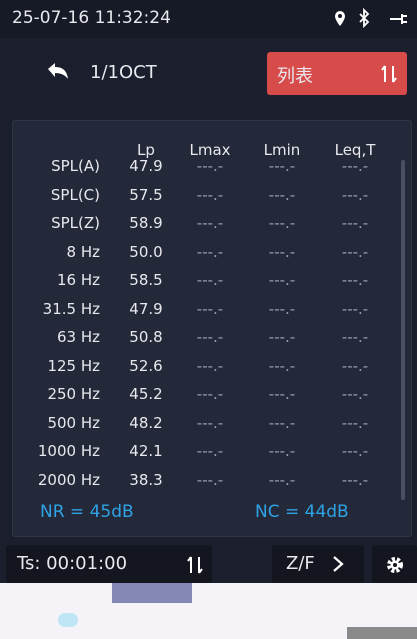  I want to click on gear-icon, so click(395, 565).